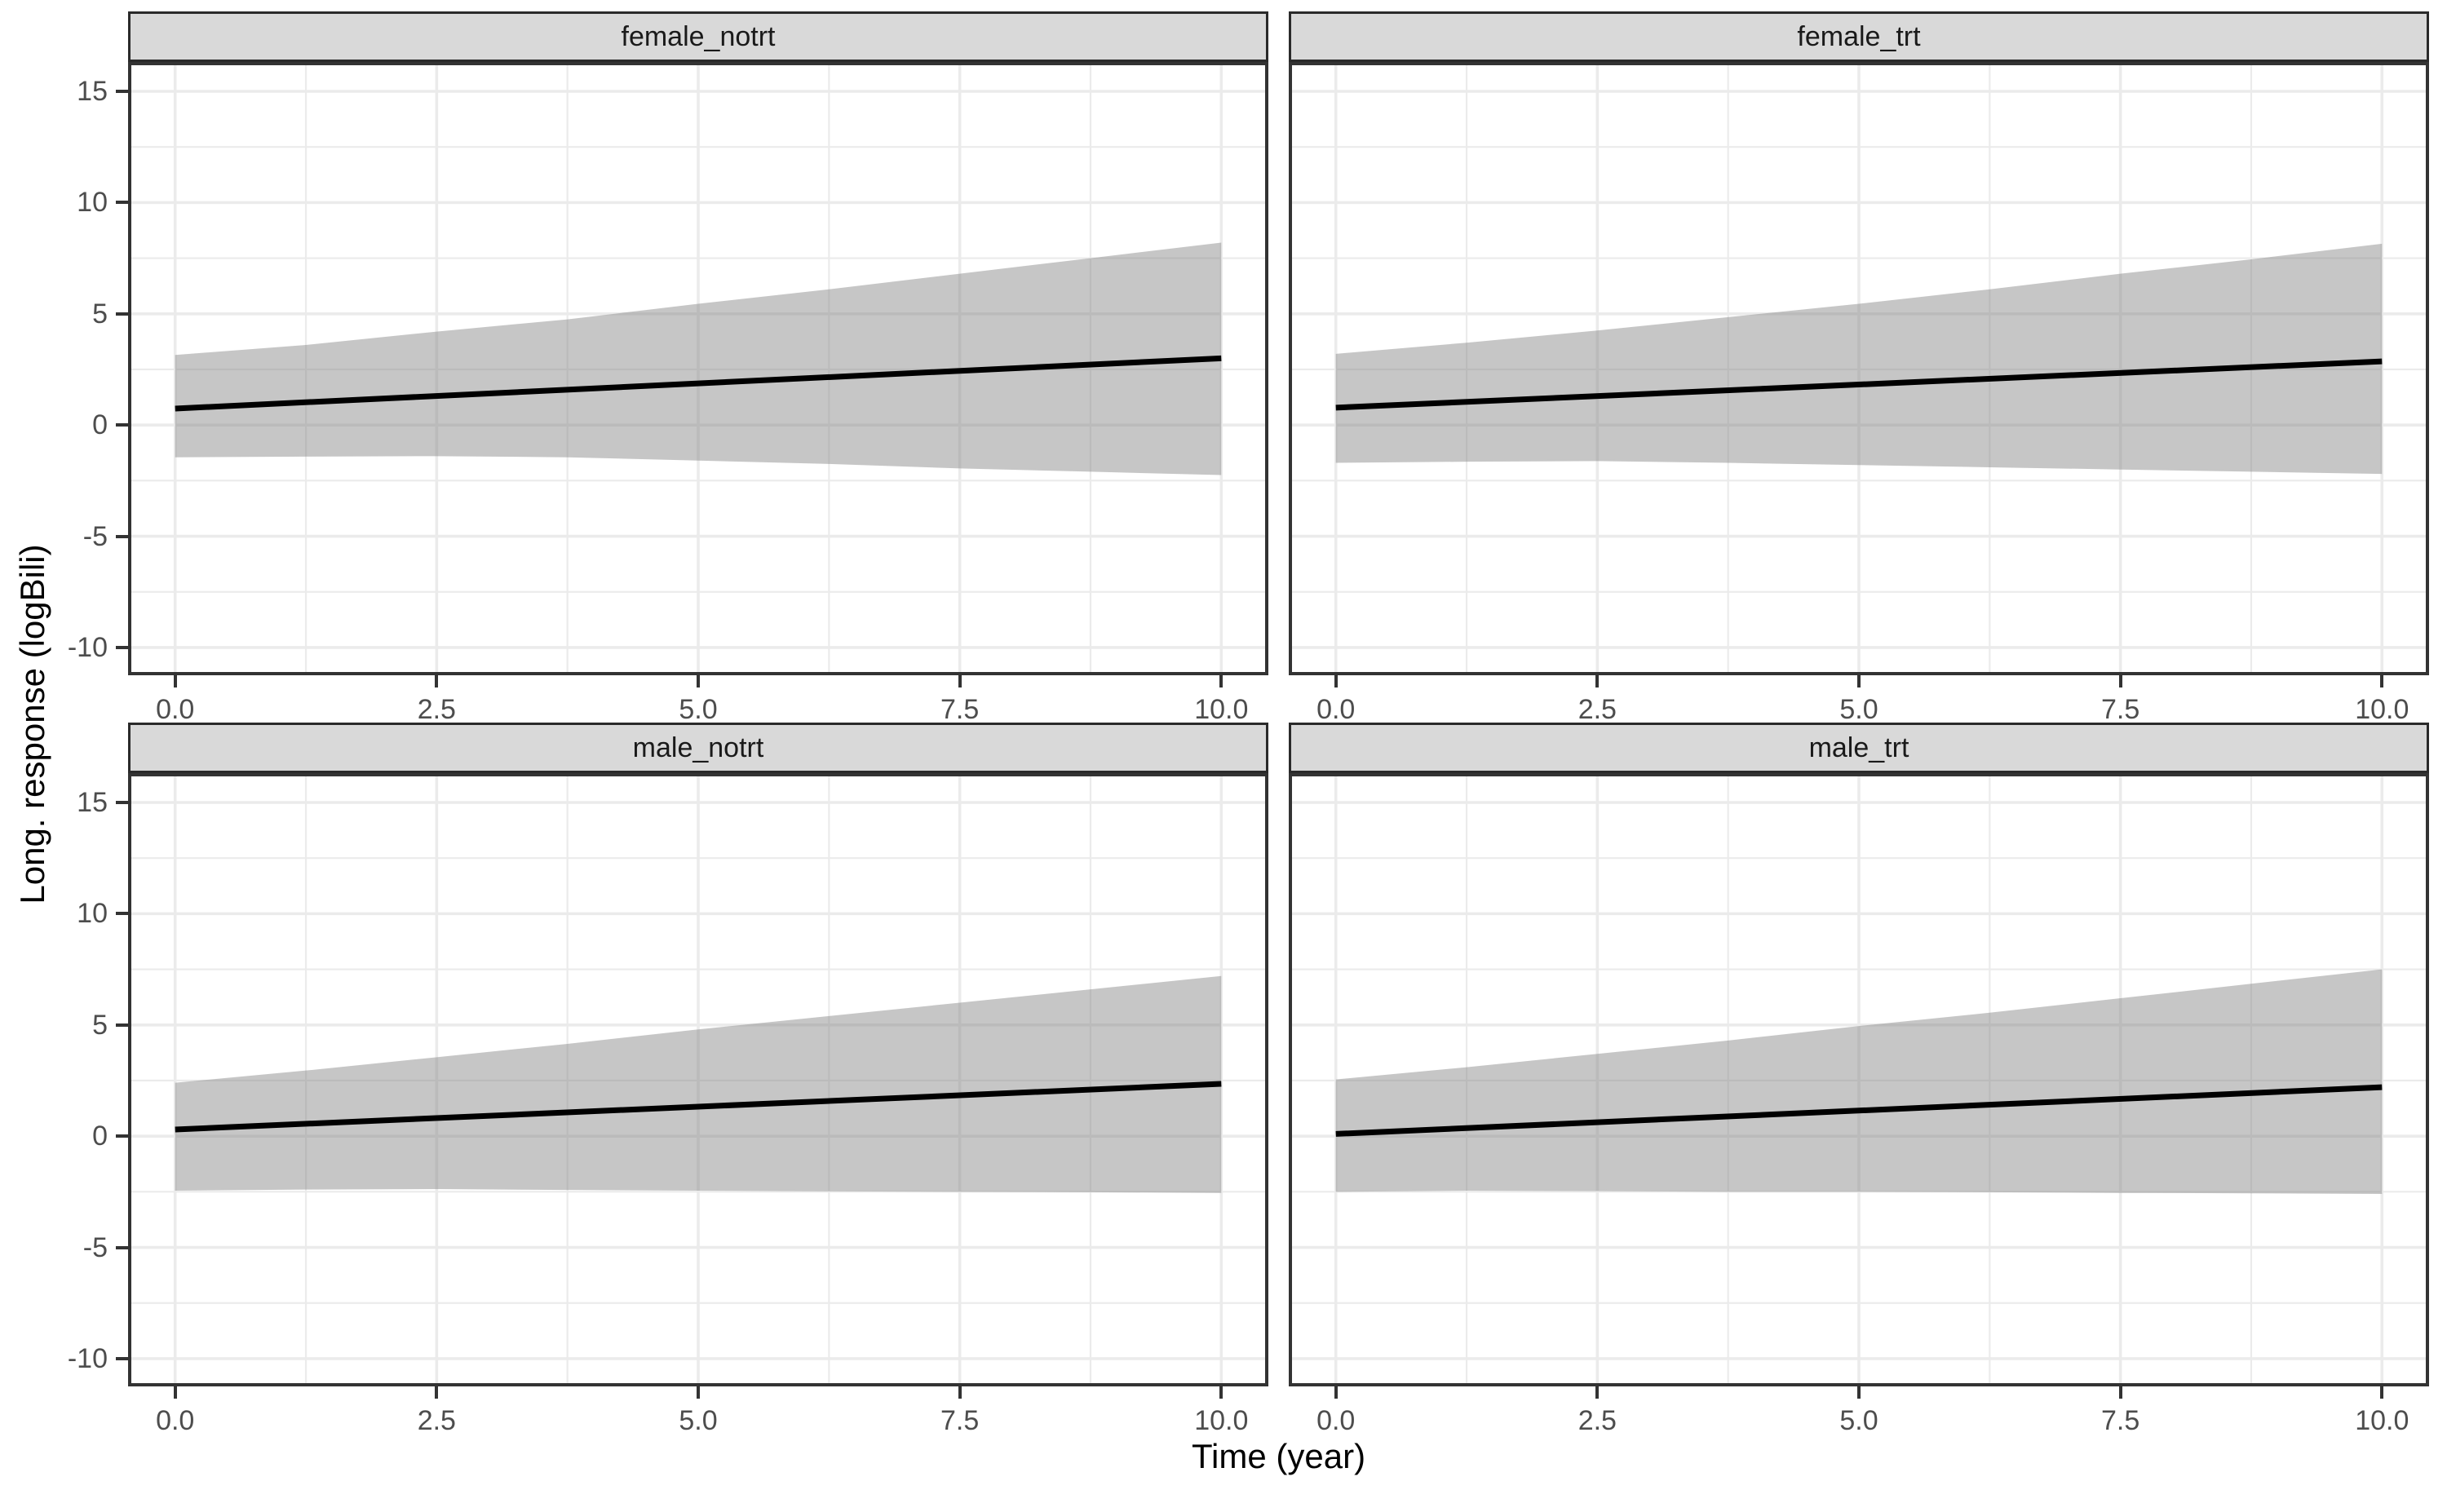  I want to click on facet-strip-label: male_trt, so click(1858, 747).